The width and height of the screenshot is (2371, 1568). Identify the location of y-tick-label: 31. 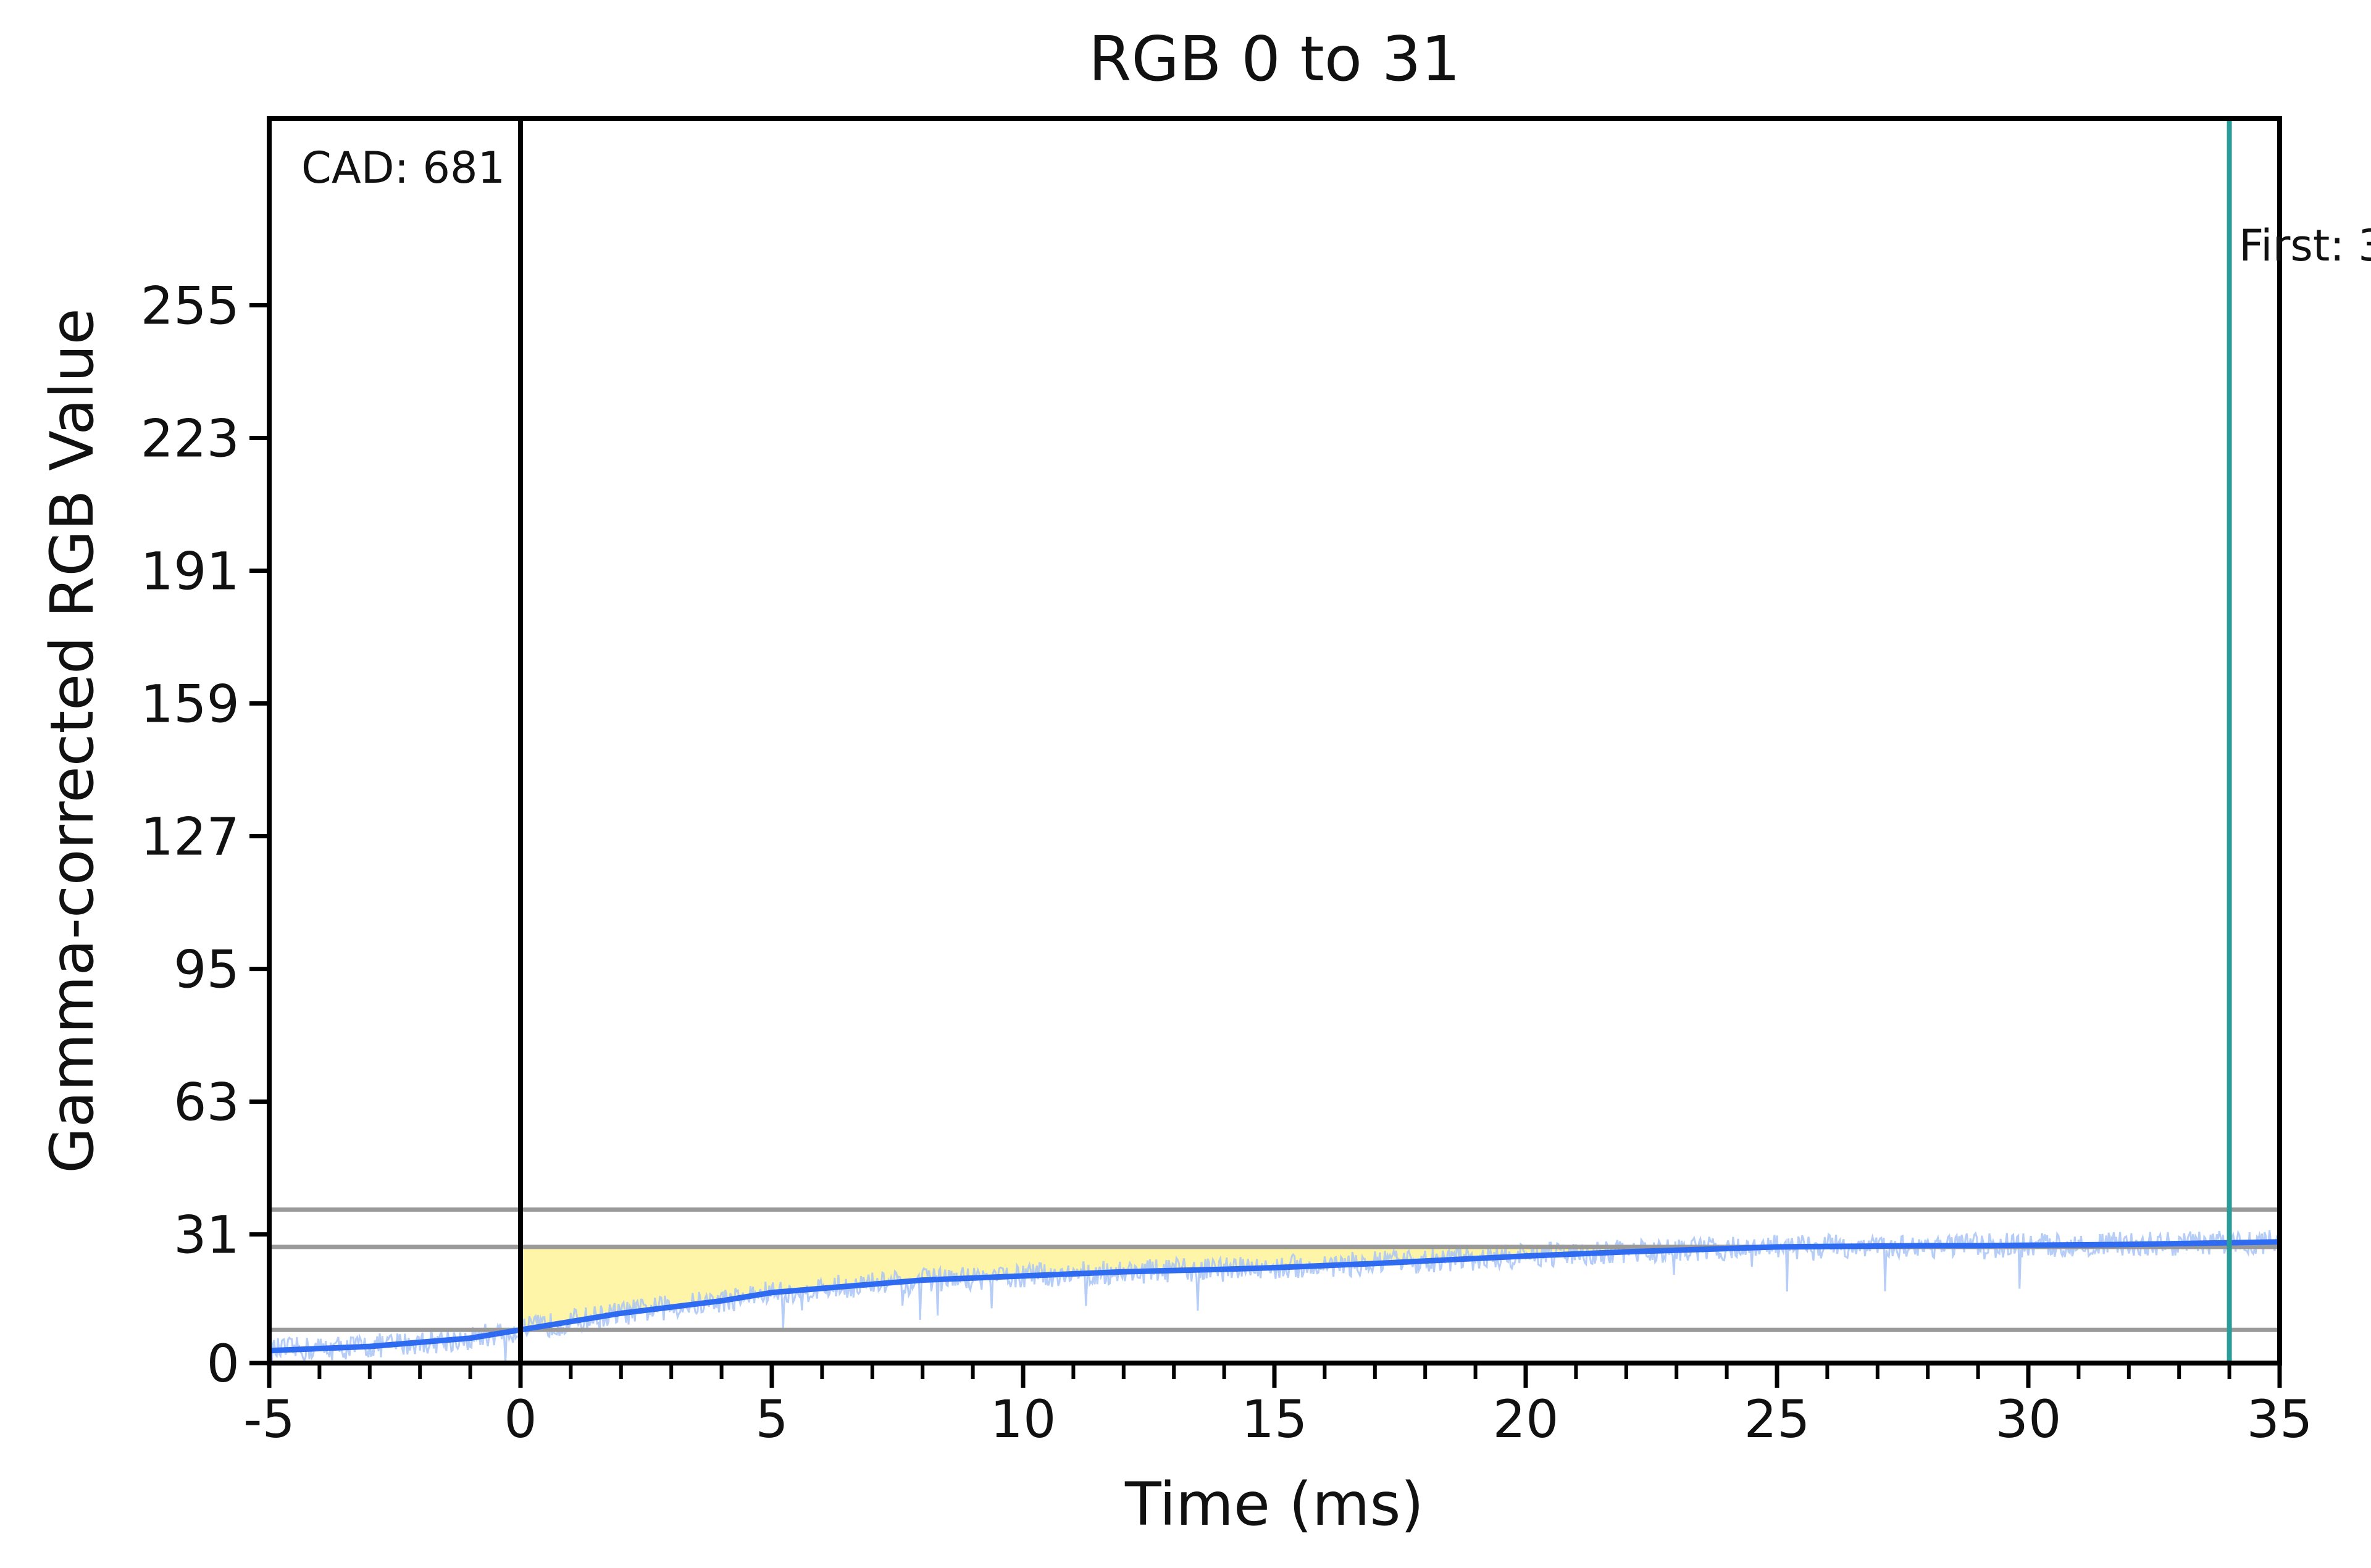
(207, 1235).